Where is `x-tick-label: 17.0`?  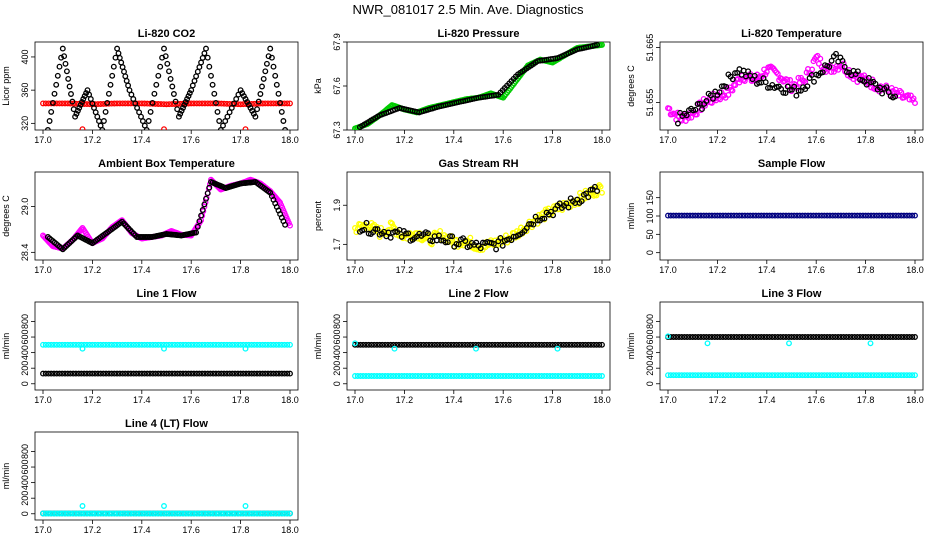
x-tick-label: 17.0 is located at coordinates (355, 140).